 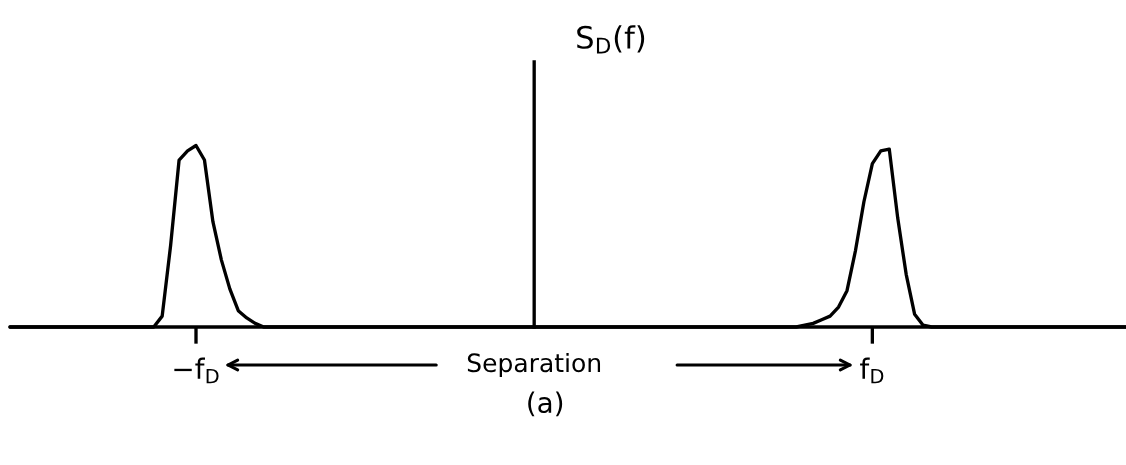 What do you see at coordinates (611, 39) in the screenshot?
I see `y-axis-title: S$_{D}$(f)` at bounding box center [611, 39].